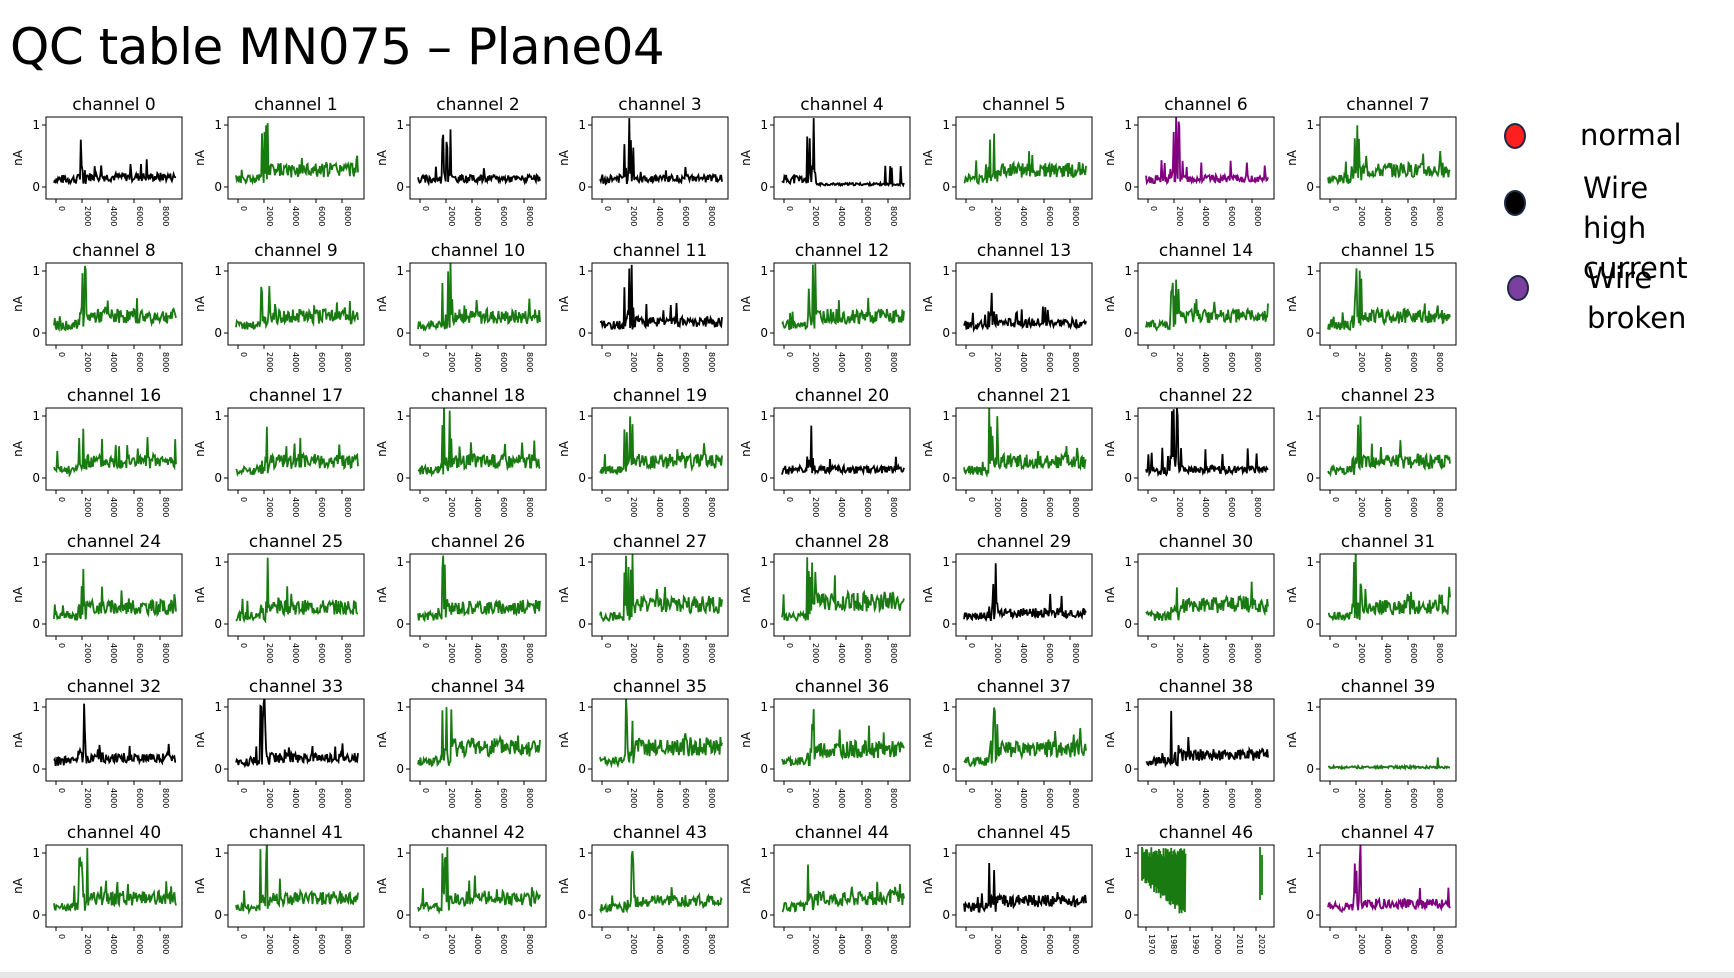 The image size is (1734, 978). Describe the element at coordinates (867, 975) in the screenshot. I see `bottom-bar` at that location.